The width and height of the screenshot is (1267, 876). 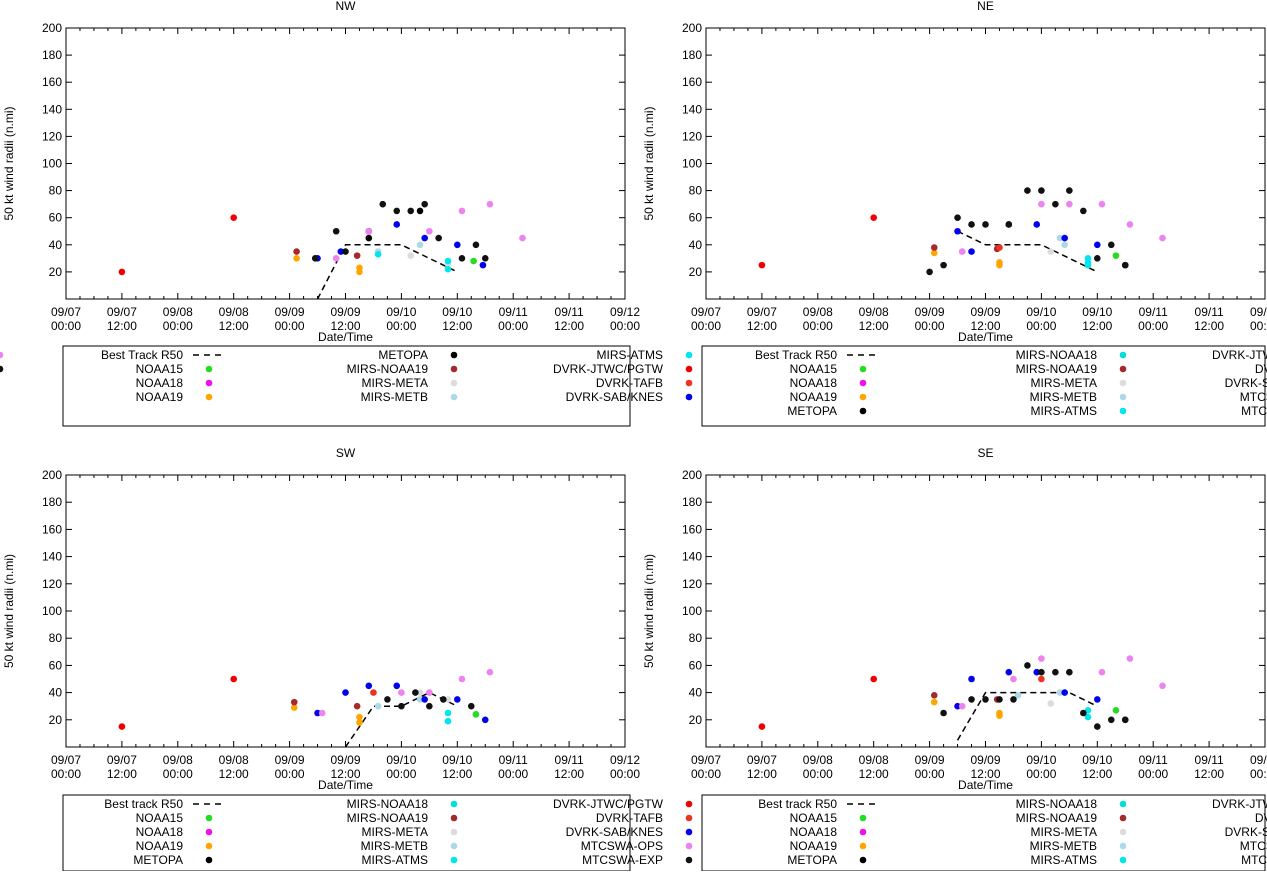 What do you see at coordinates (122, 760) in the screenshot?
I see `x-tick-label: 09/07` at bounding box center [122, 760].